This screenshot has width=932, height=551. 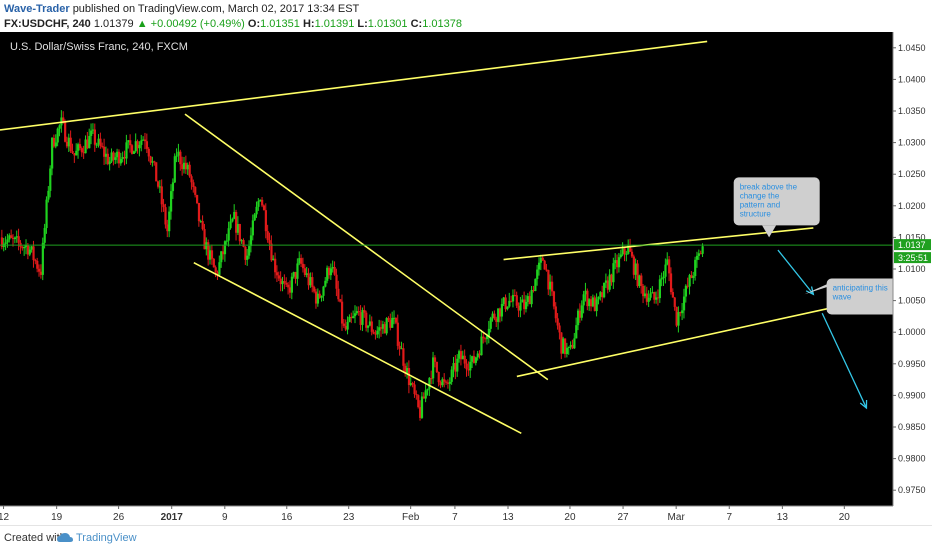 What do you see at coordinates (912, 258) in the screenshot?
I see `countdown-badge` at bounding box center [912, 258].